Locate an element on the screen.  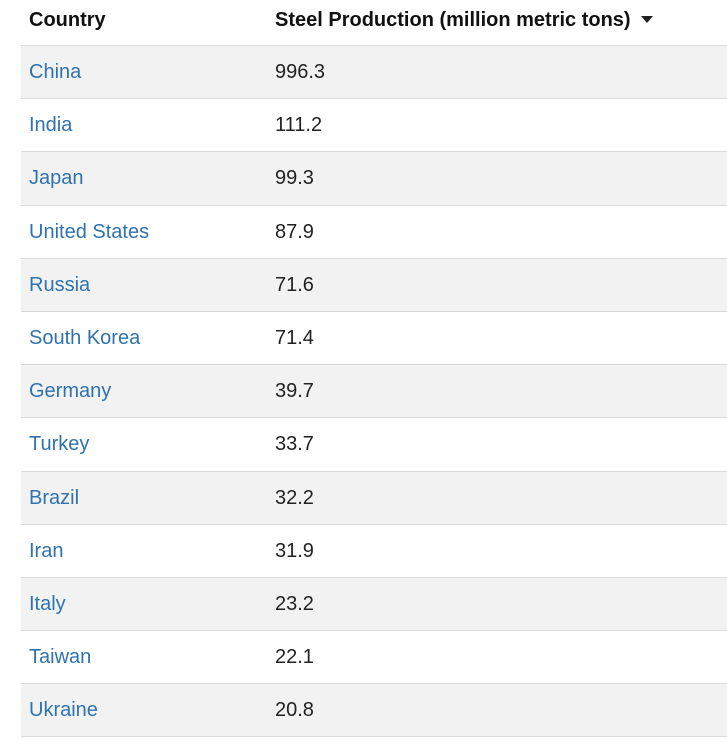
steel-value: 87.9 is located at coordinates (294, 231).